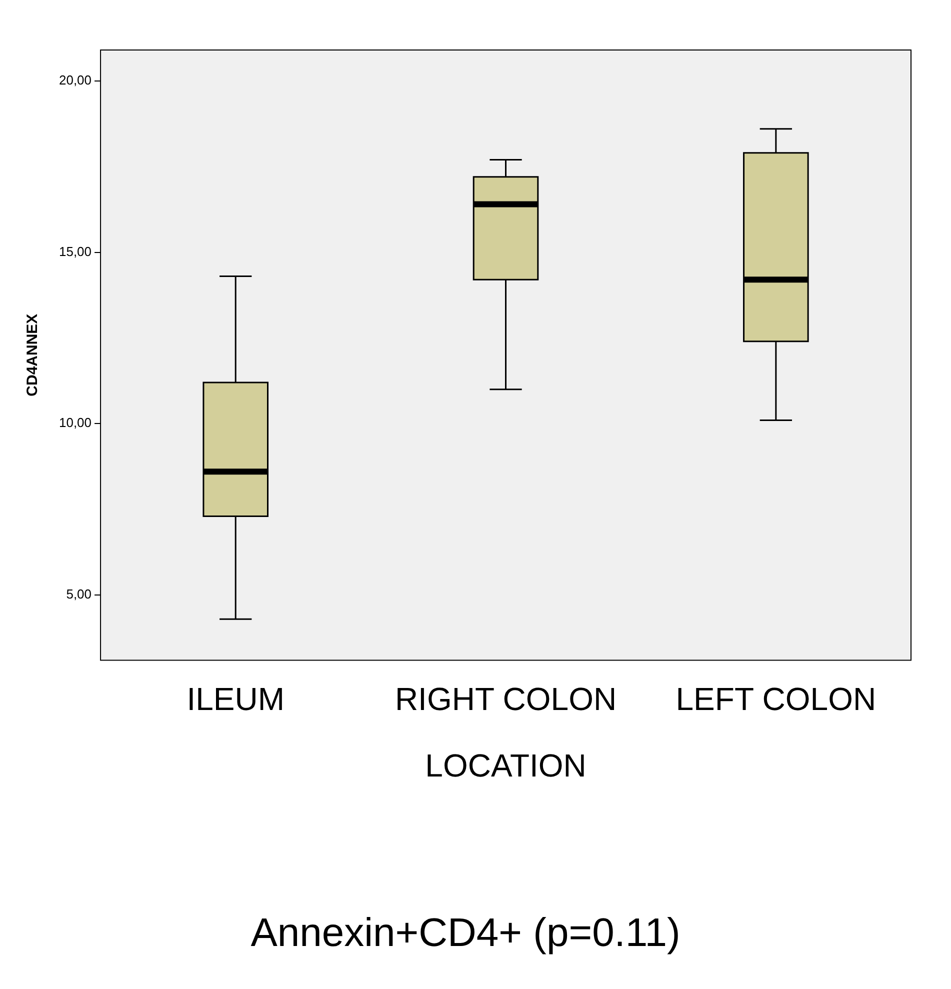 This screenshot has width=951, height=989. What do you see at coordinates (75, 422) in the screenshot?
I see `y-tick-label: 10,00` at bounding box center [75, 422].